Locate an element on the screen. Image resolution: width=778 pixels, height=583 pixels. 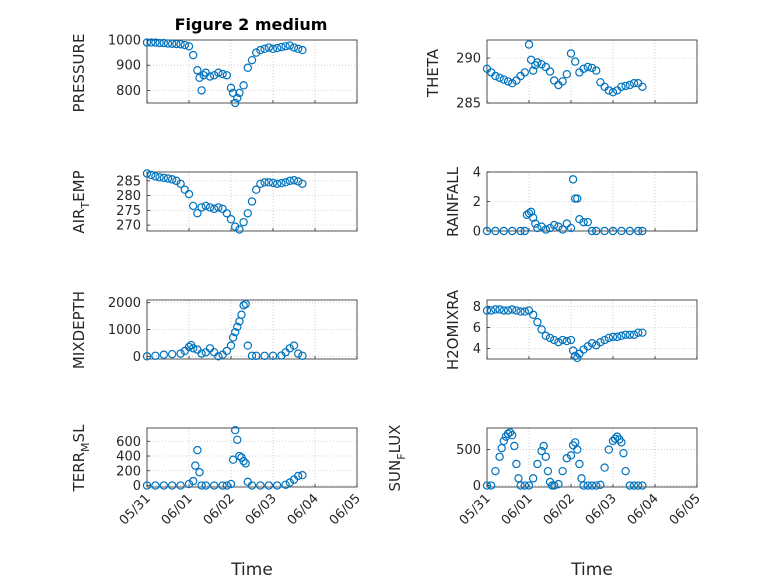
y-axis-label-main: RAINFALL is located at coordinates (453, 201).